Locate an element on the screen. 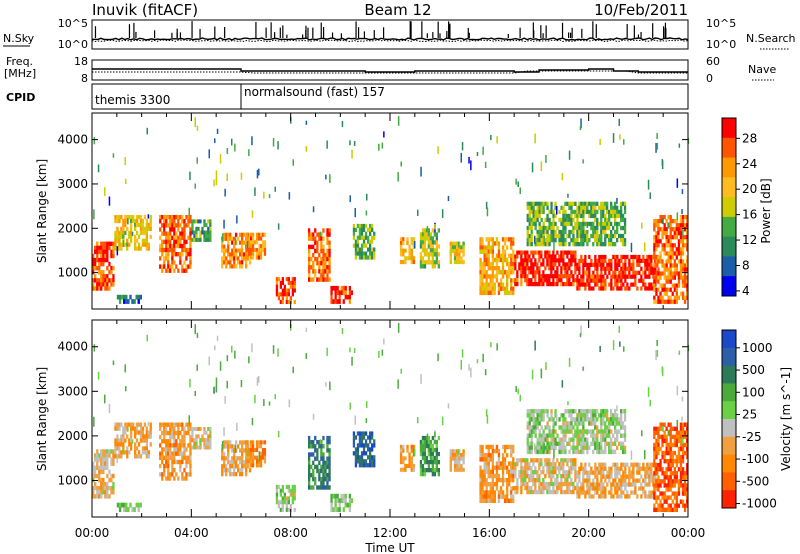 The image size is (800, 554). cpid-segment-1: themis 3300 is located at coordinates (132, 100).